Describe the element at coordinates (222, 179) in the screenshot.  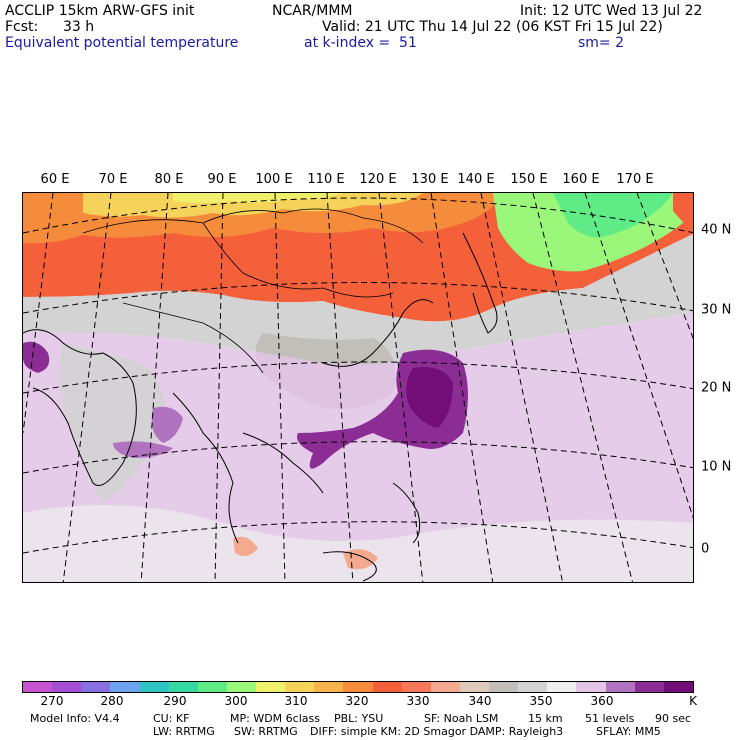
I see `lon-label: 90 E` at that location.